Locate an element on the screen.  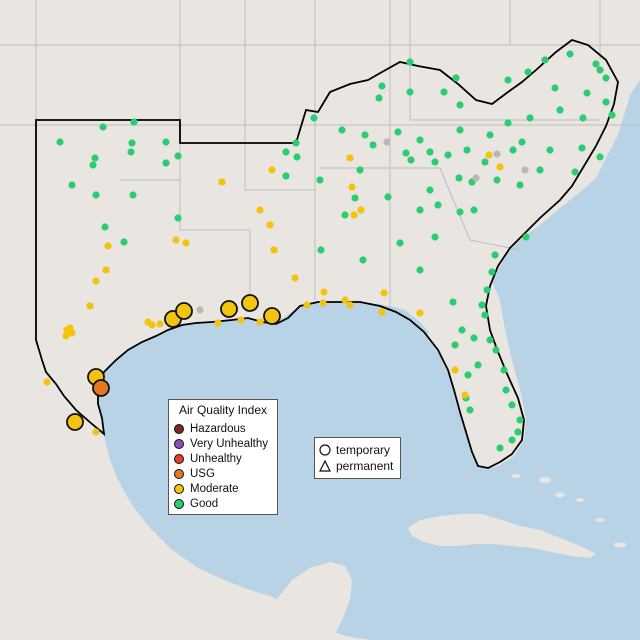
legend-item-very-unhealthy: Very Unhealthy is located at coordinates (221, 443).